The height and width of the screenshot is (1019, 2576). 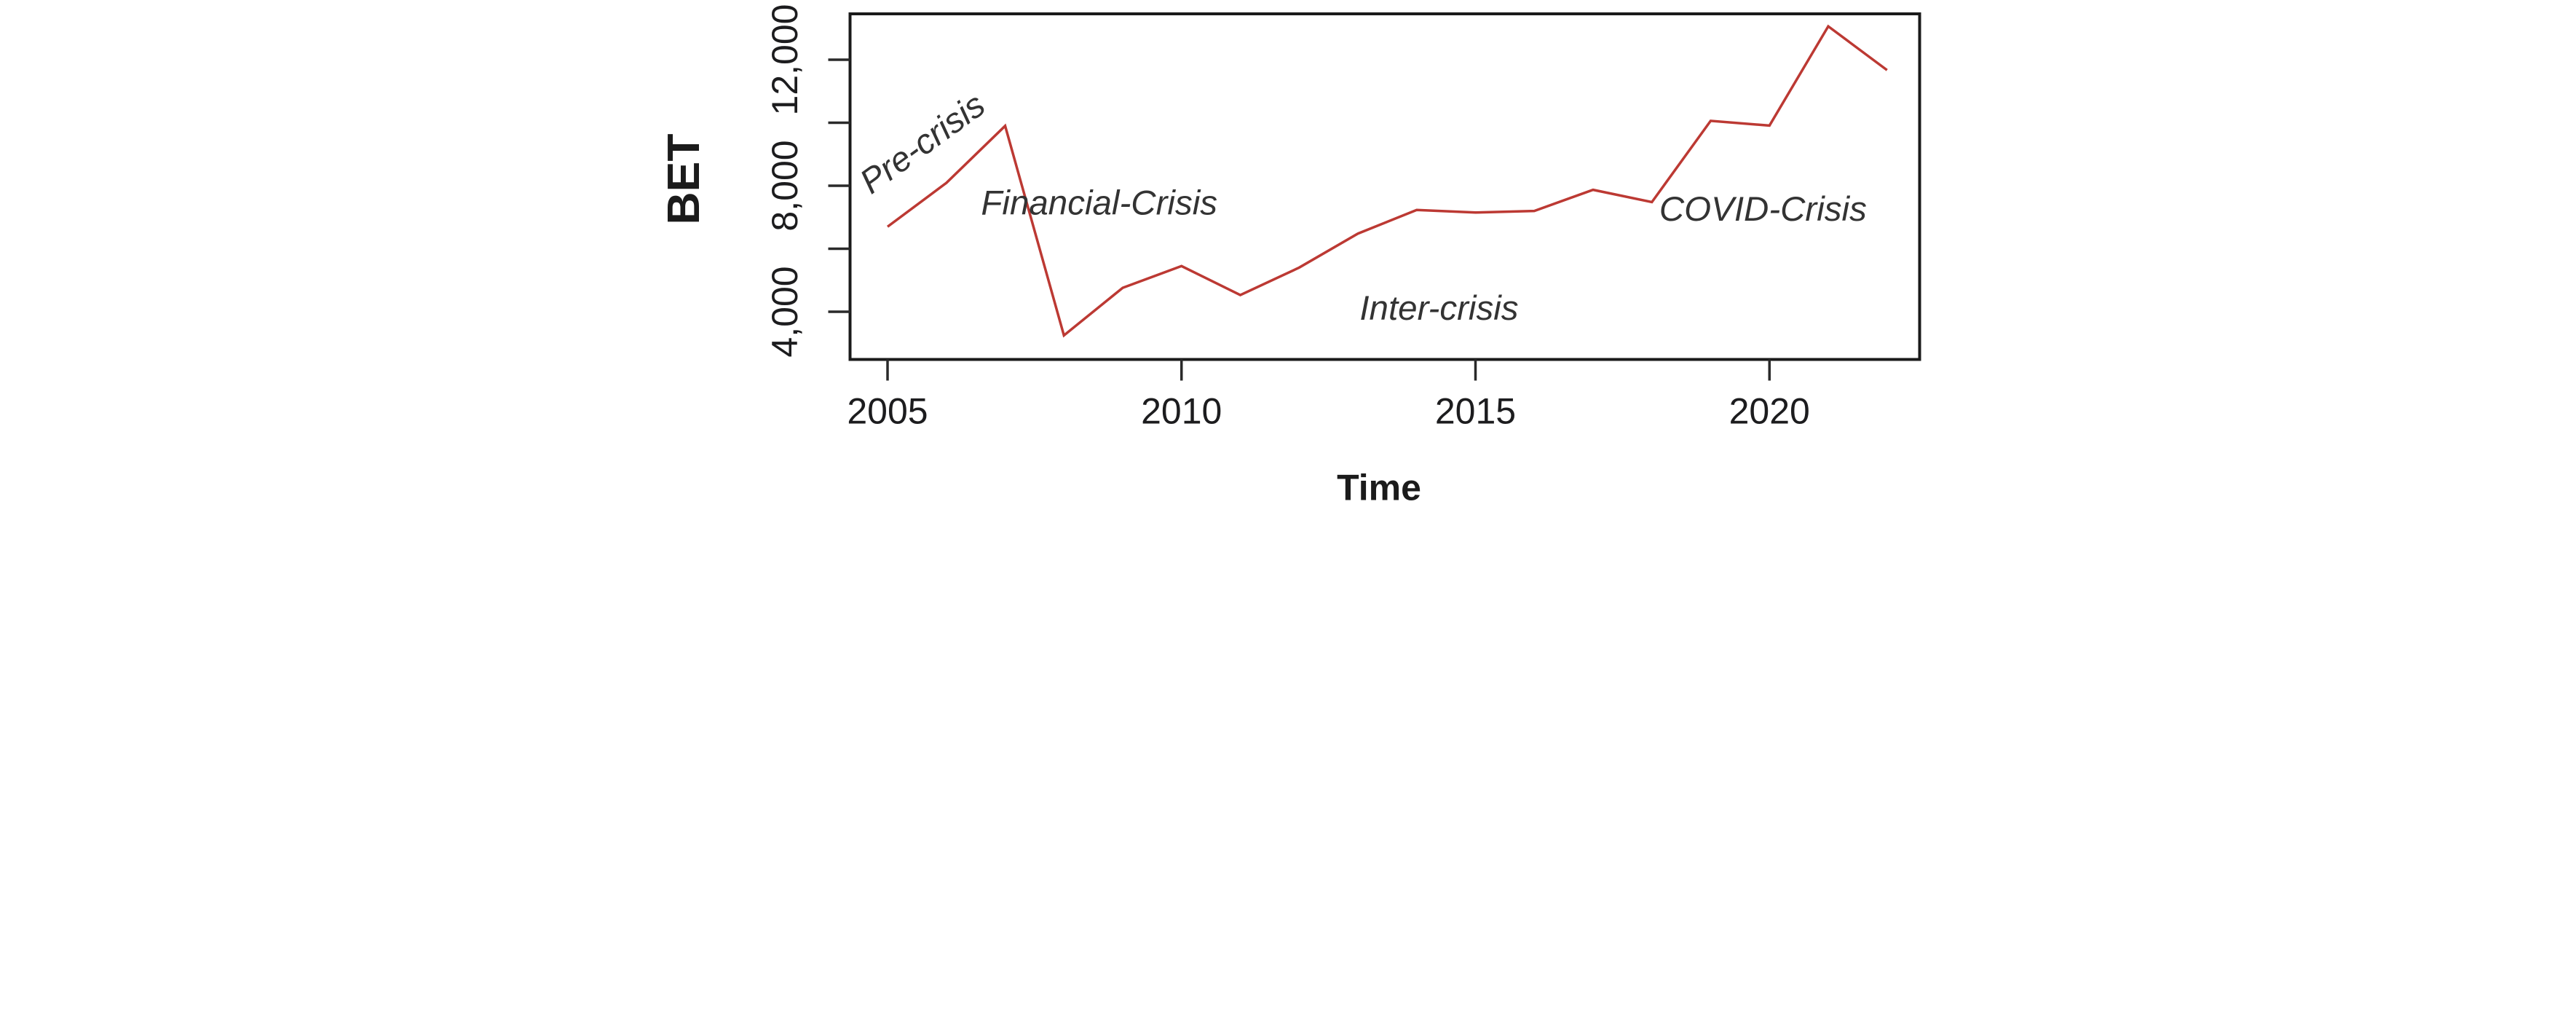 I want to click on bet-line-series, so click(x=1387, y=181).